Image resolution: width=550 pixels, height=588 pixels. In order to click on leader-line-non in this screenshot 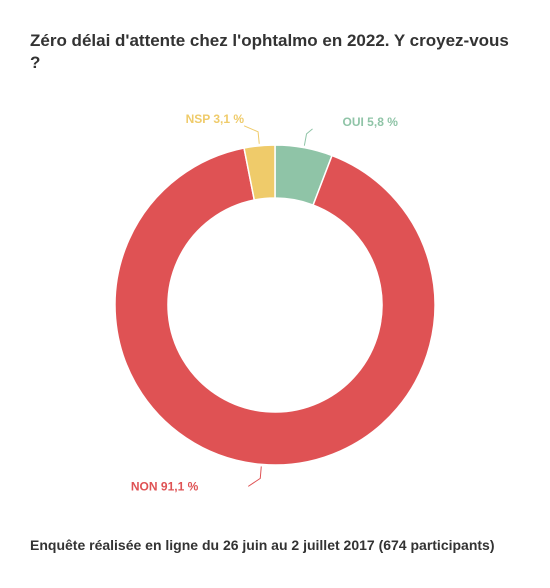, I will do `click(254, 476)`.